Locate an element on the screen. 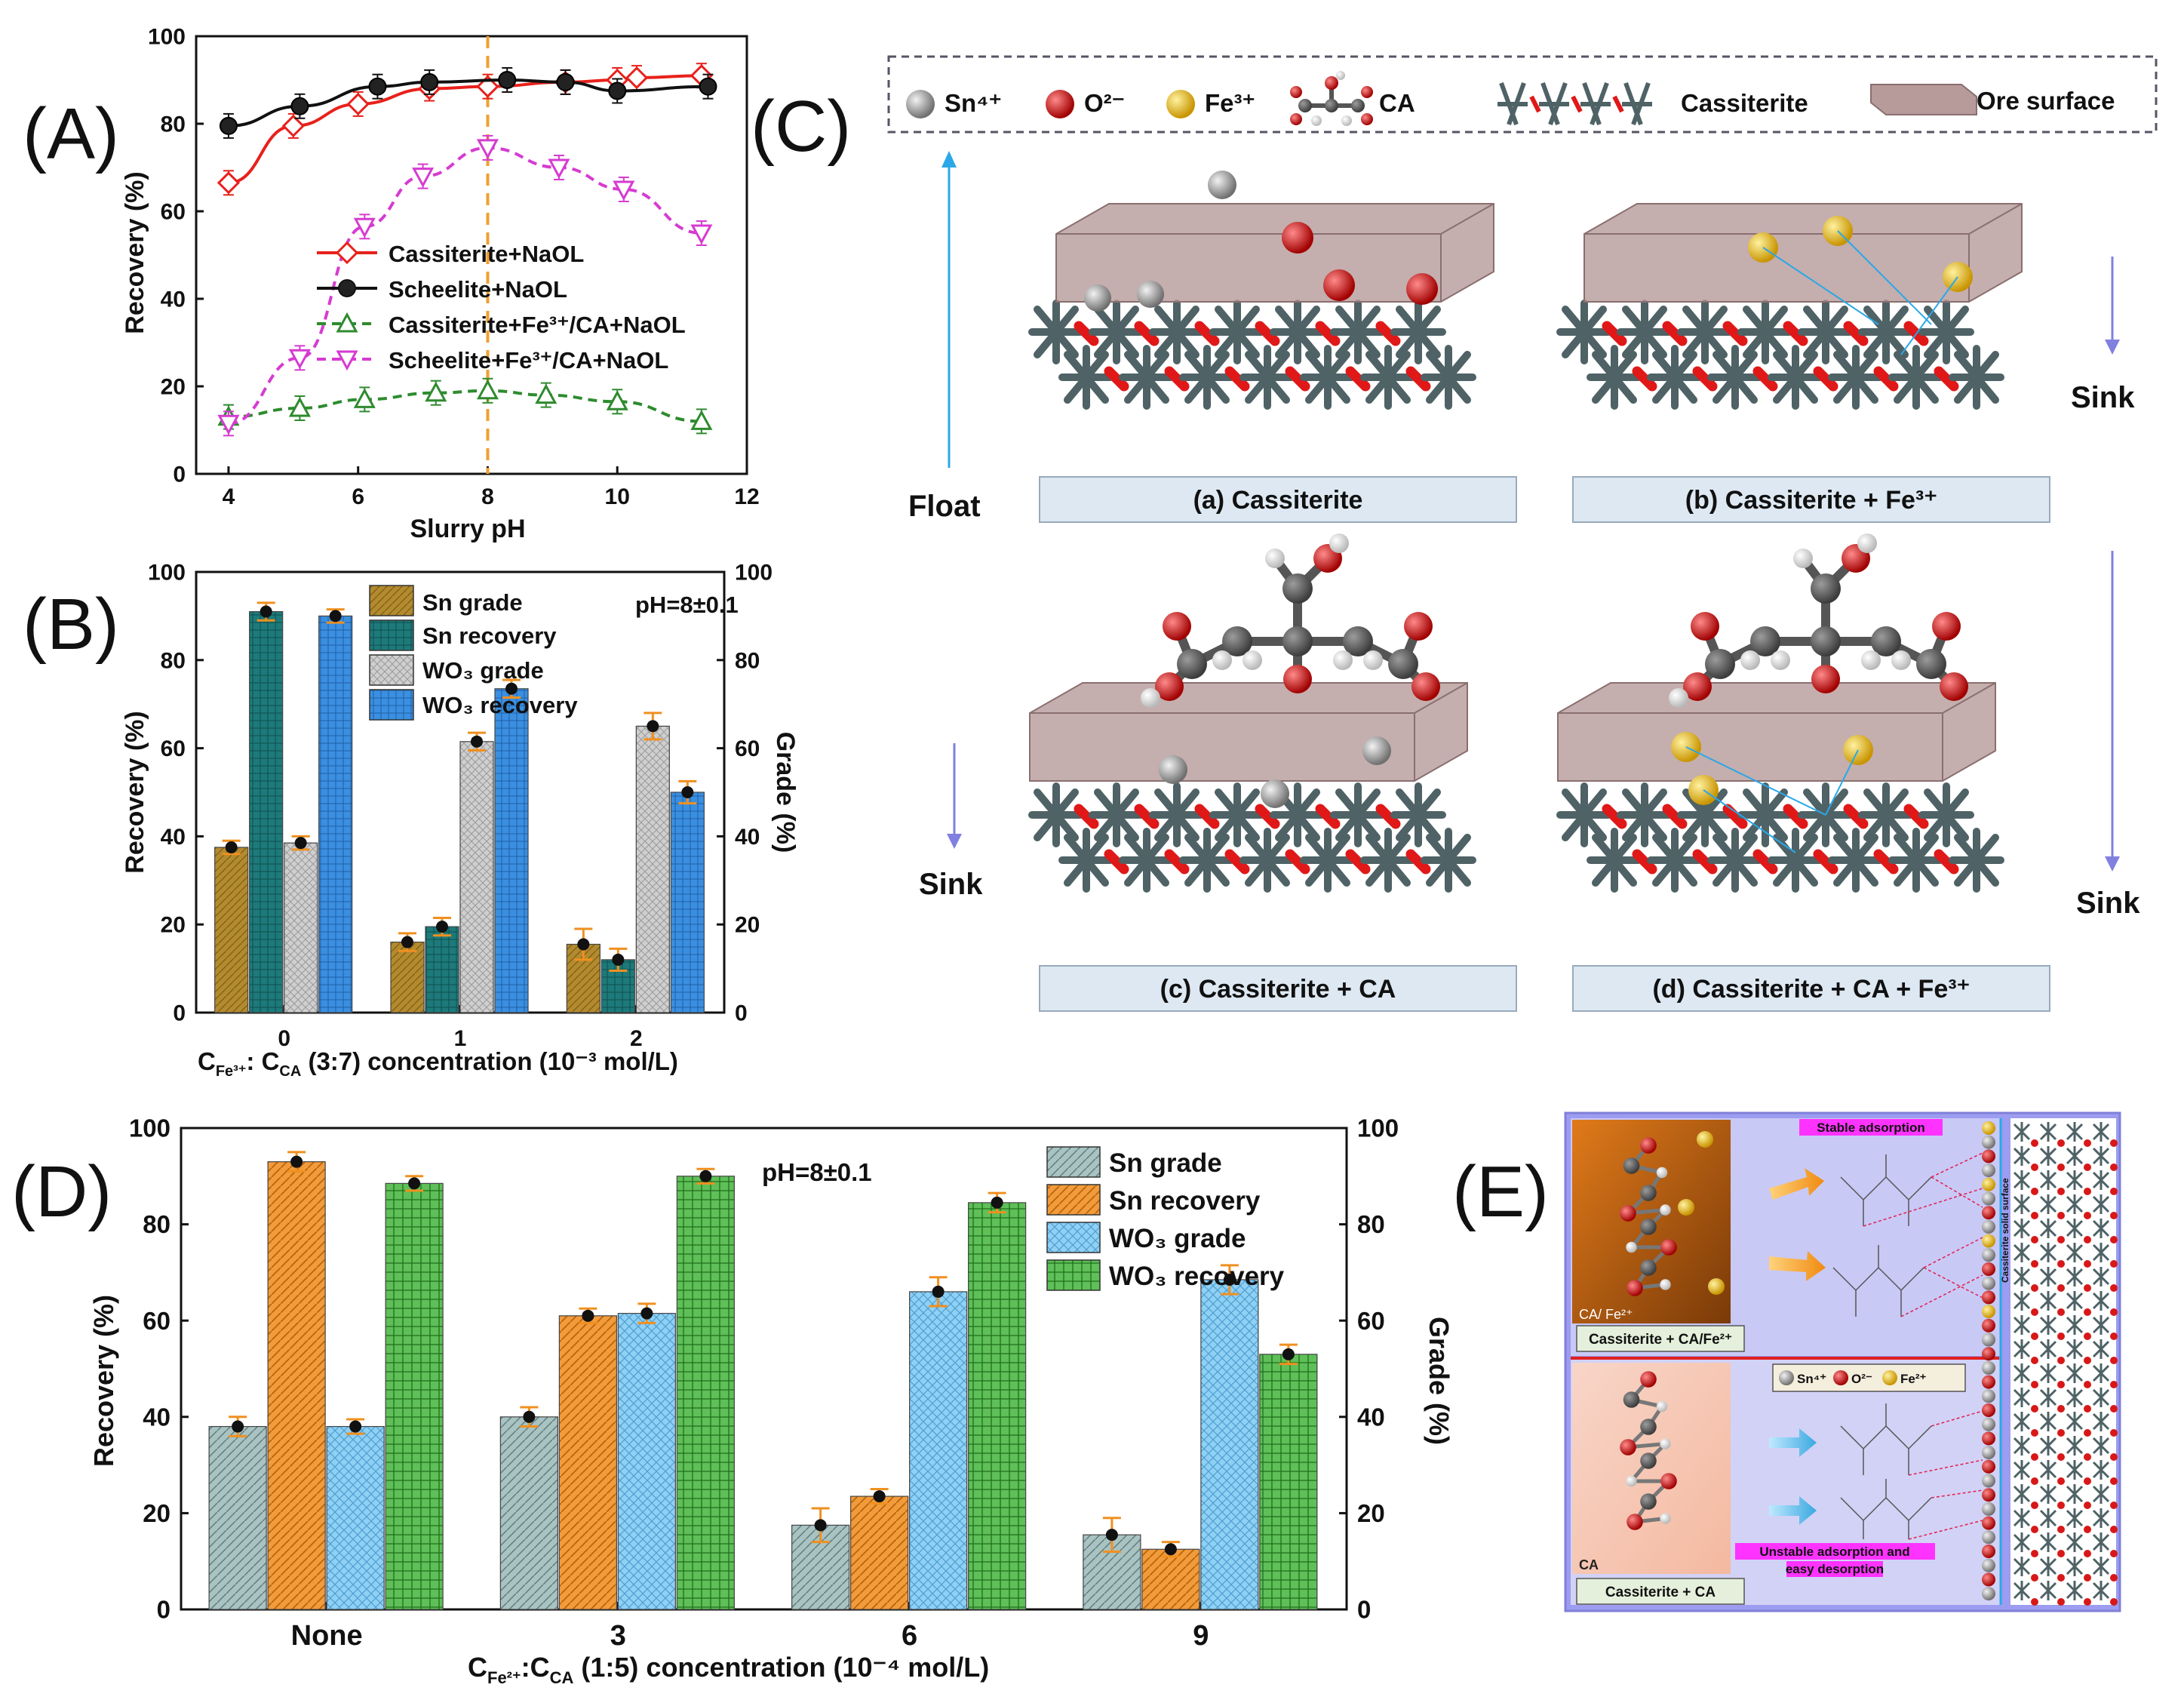 This screenshot has width=2184, height=1703. legend-item-cassiterite-naol: Cassiterite+NaOL is located at coordinates (450, 254).